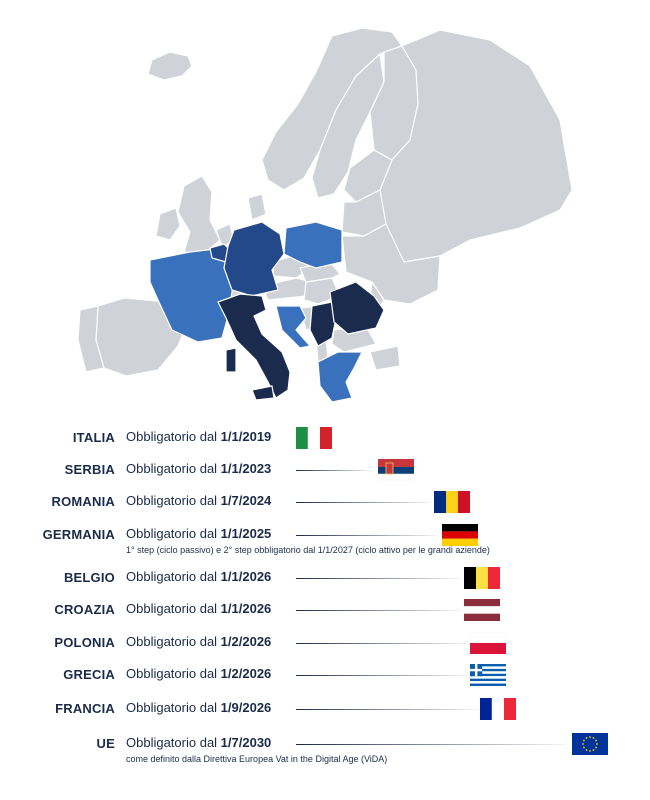 The height and width of the screenshot is (800, 650). I want to click on country-name: GRECIA, so click(89, 674).